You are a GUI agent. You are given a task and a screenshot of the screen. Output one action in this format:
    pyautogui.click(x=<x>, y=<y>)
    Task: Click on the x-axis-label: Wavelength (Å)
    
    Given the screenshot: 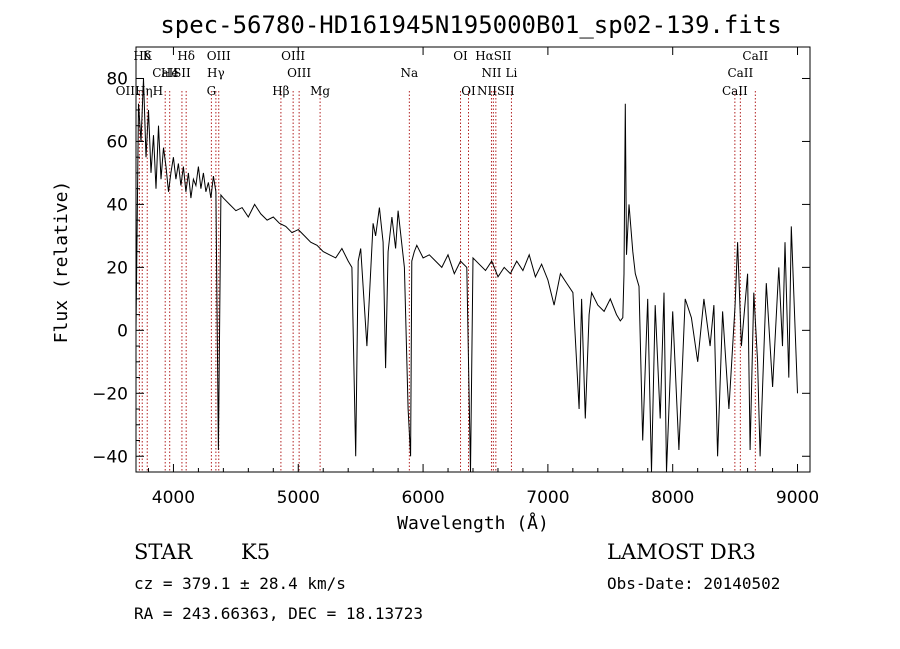 What is the action you would take?
    pyautogui.click(x=473, y=523)
    